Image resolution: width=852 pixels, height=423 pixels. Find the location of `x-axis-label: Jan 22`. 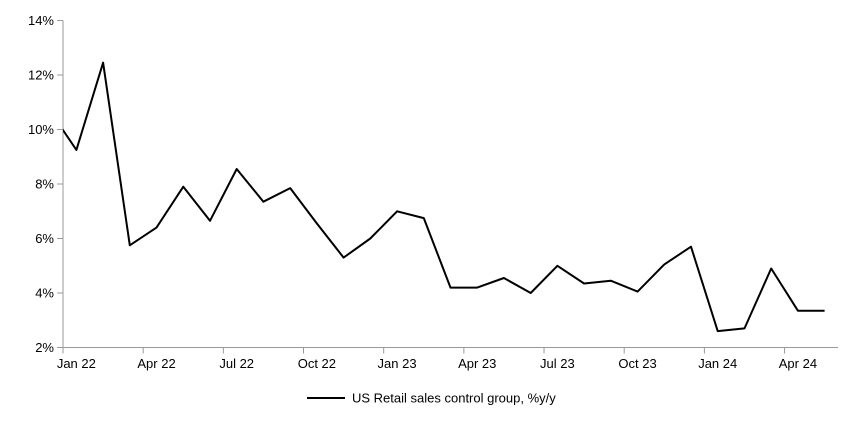

x-axis-label: Jan 22 is located at coordinates (76, 363).